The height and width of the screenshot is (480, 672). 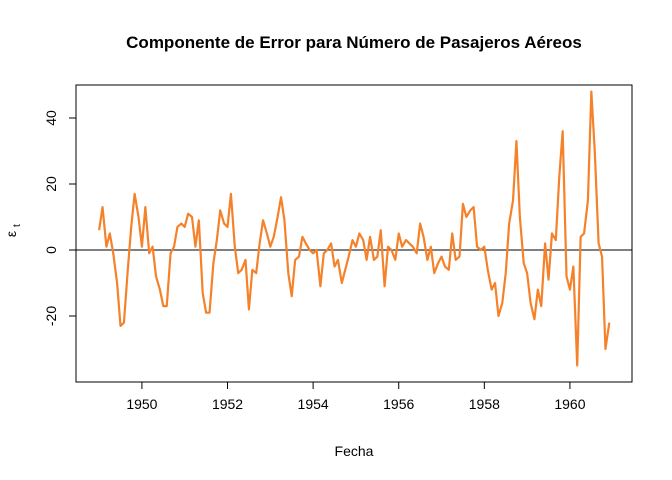 What do you see at coordinates (13, 230) in the screenshot?
I see `y-axis-label: ε t` at bounding box center [13, 230].